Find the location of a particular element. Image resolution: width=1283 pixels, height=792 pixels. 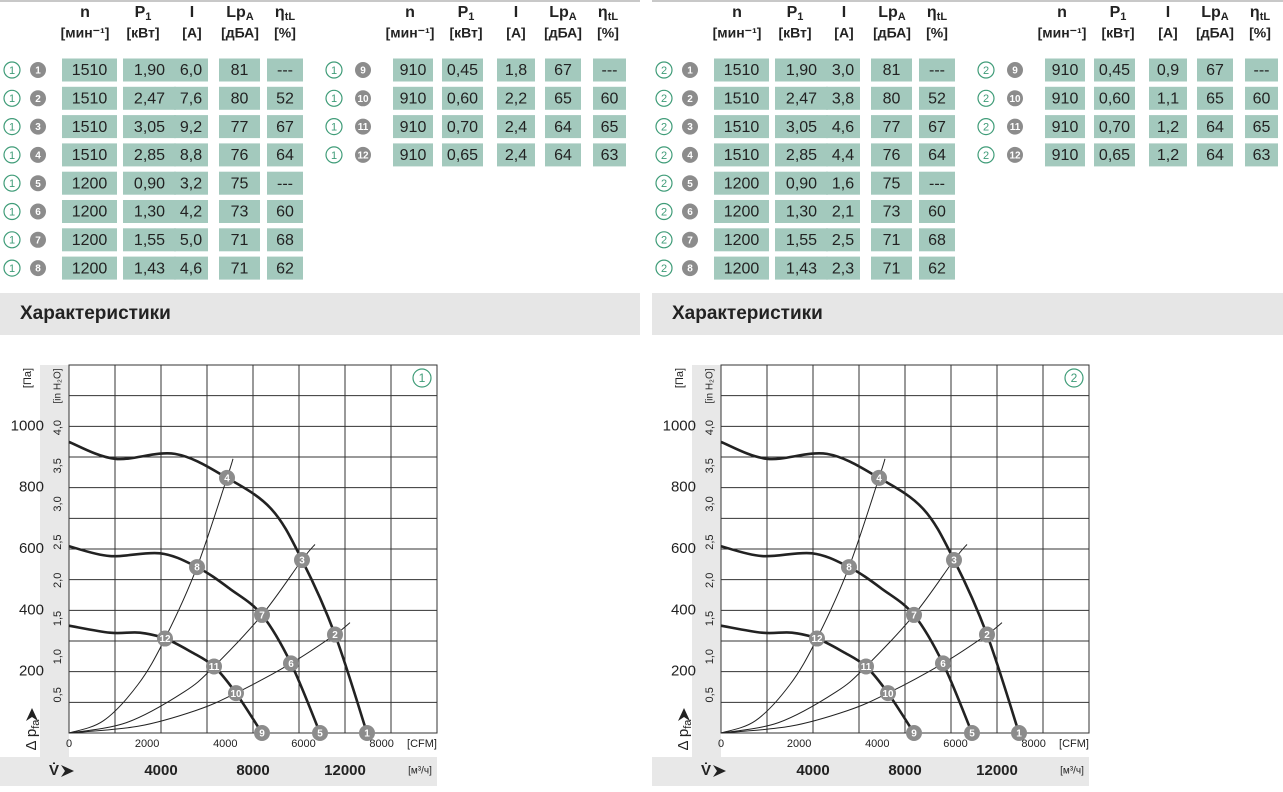

cell-value: 2,4 is located at coordinates (516, 127).